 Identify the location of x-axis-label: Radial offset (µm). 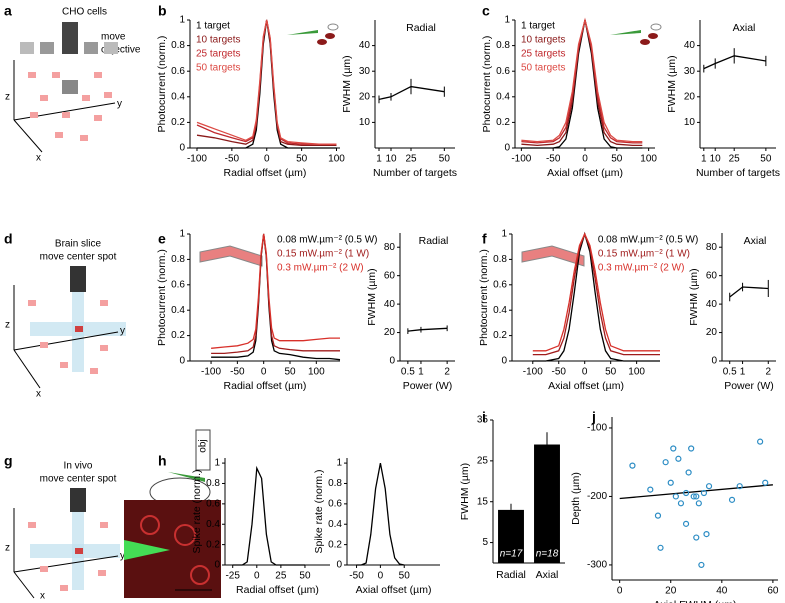
(265, 173).